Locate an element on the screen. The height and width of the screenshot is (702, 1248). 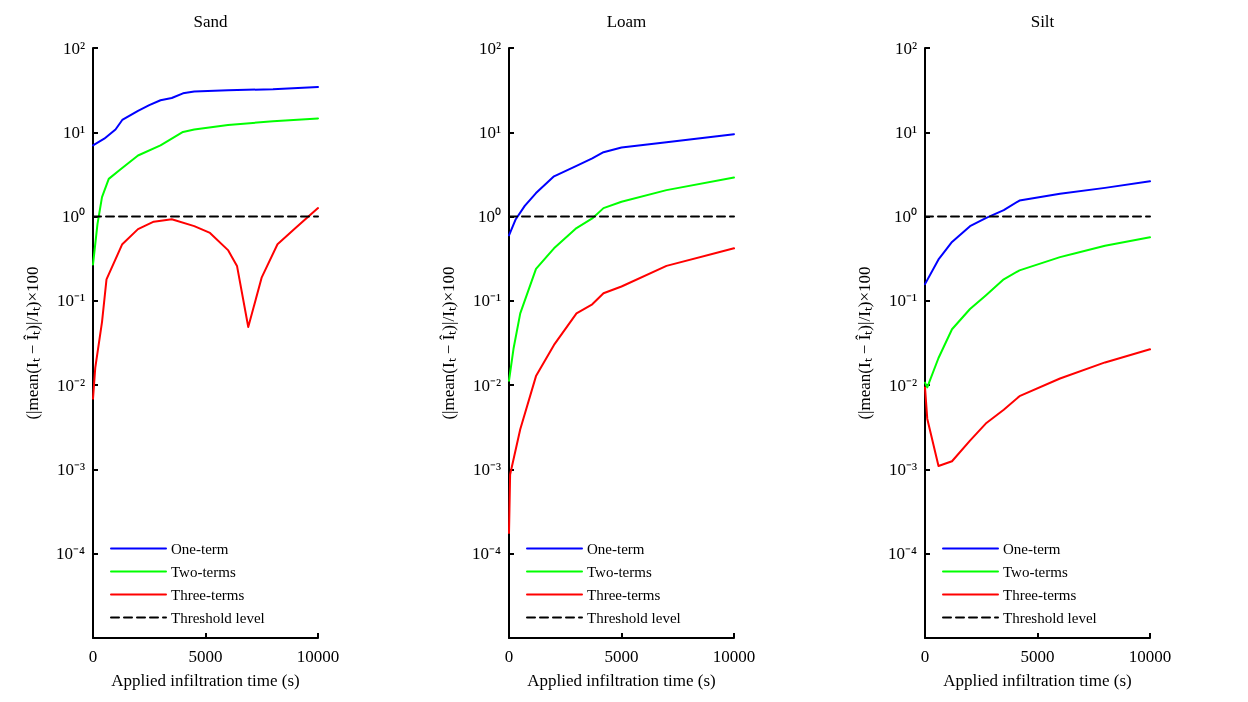
chart-title: Silt is located at coordinates (1042, 21).